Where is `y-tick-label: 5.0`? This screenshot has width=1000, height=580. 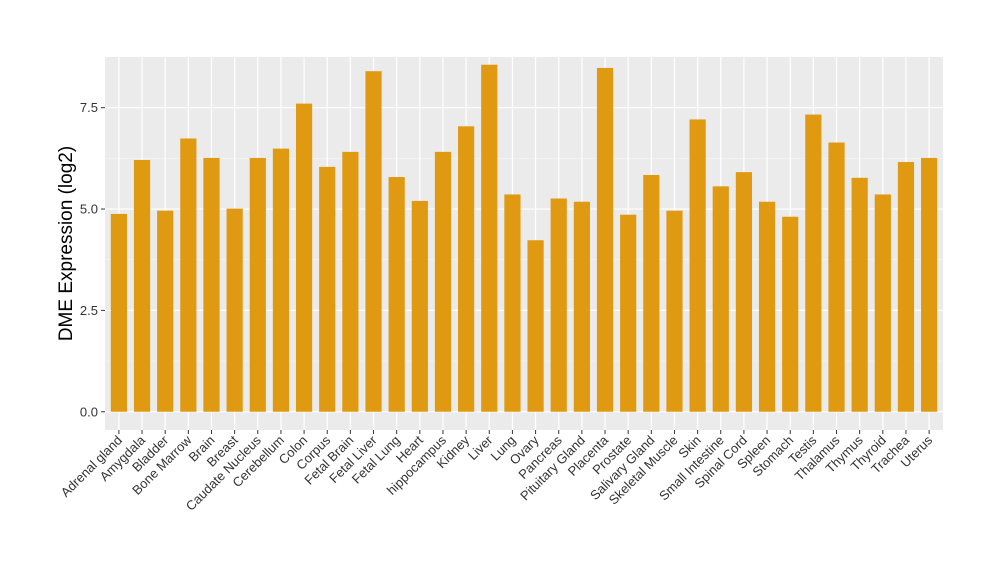 y-tick-label: 5.0 is located at coordinates (89, 209).